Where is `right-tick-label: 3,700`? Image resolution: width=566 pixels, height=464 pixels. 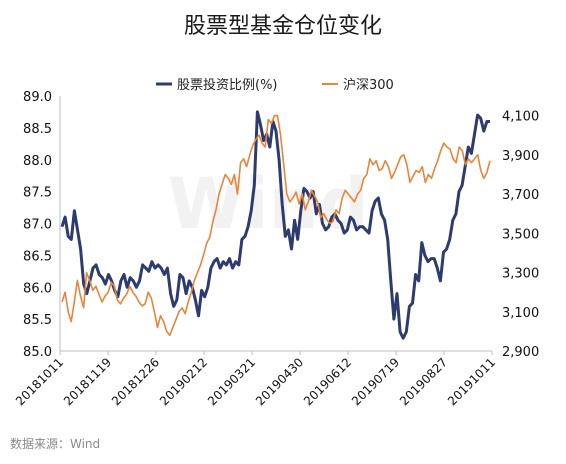
right-tick-label: 3,700 is located at coordinates (520, 195).